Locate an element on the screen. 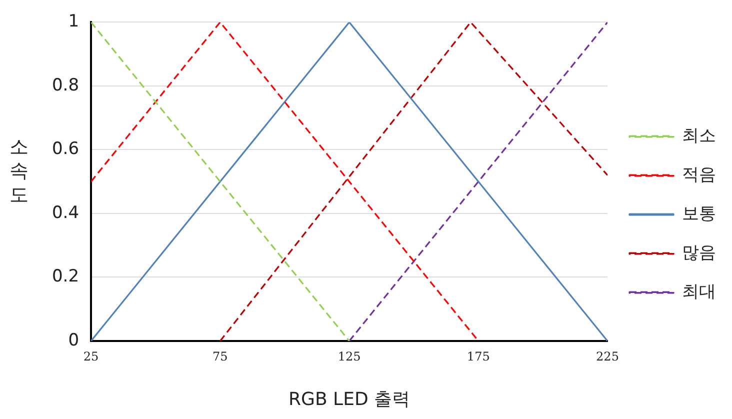 The image size is (732, 419). x-tick-label: 175 is located at coordinates (478, 356).